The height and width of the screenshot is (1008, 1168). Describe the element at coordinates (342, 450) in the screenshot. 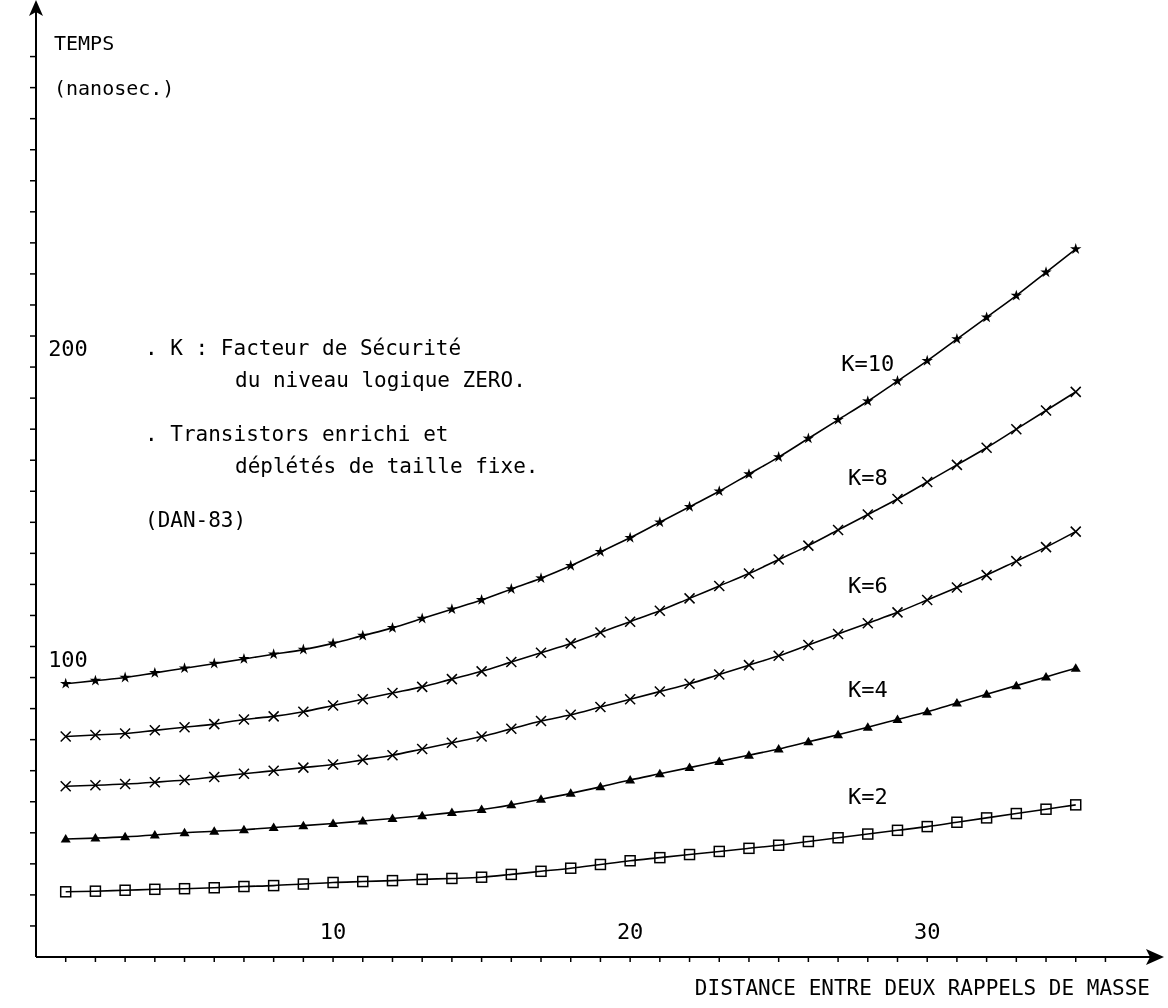

I see `annotation: . Transistors enrichi et déplétés de taille fixe.` at that location.